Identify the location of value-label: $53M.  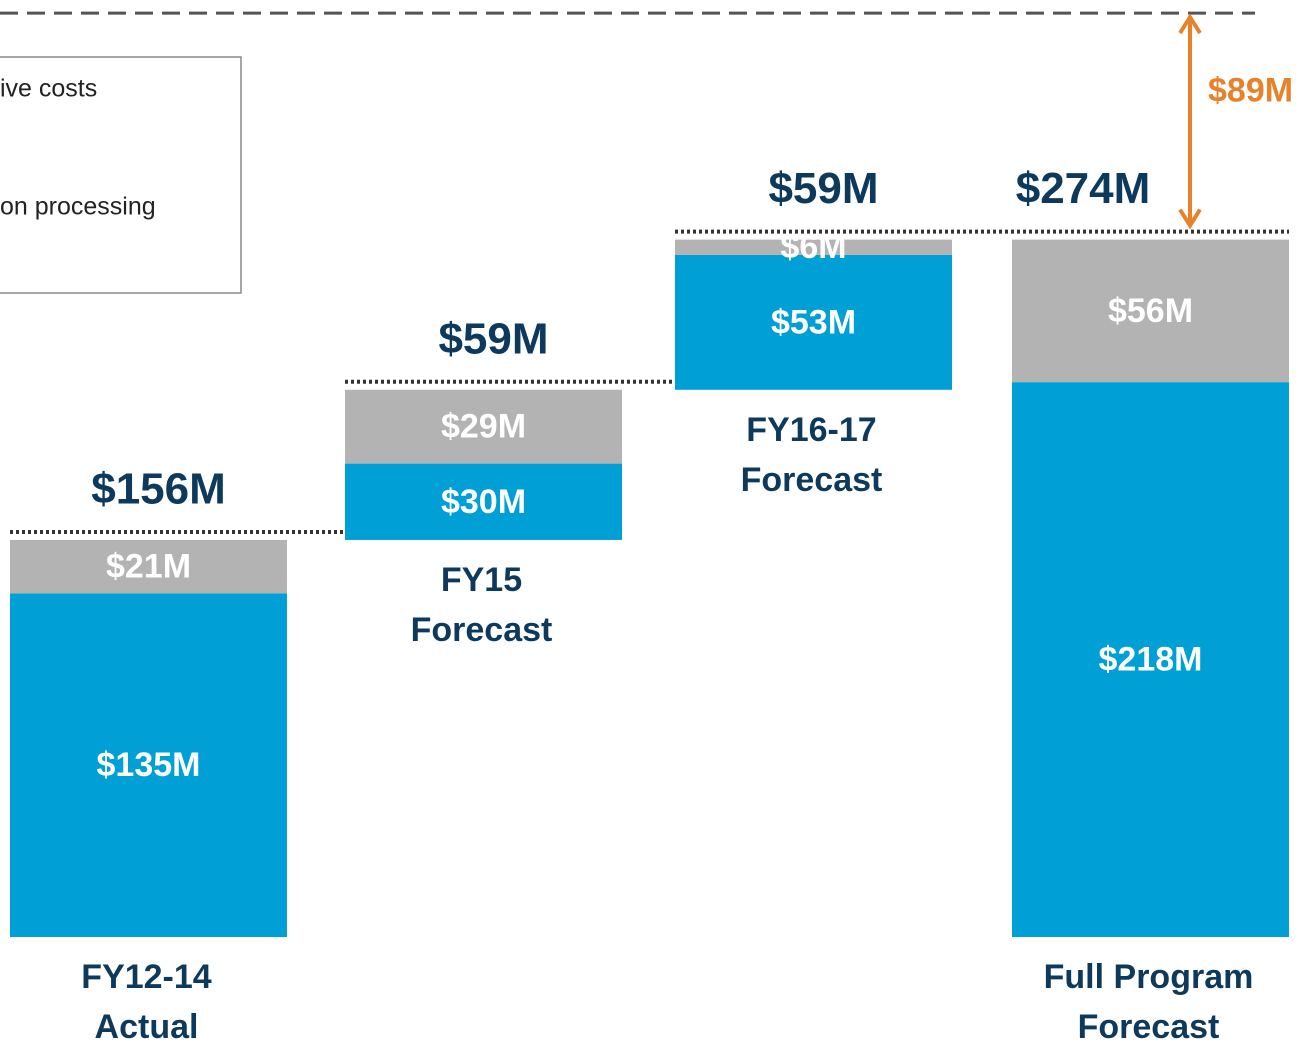
(813, 322).